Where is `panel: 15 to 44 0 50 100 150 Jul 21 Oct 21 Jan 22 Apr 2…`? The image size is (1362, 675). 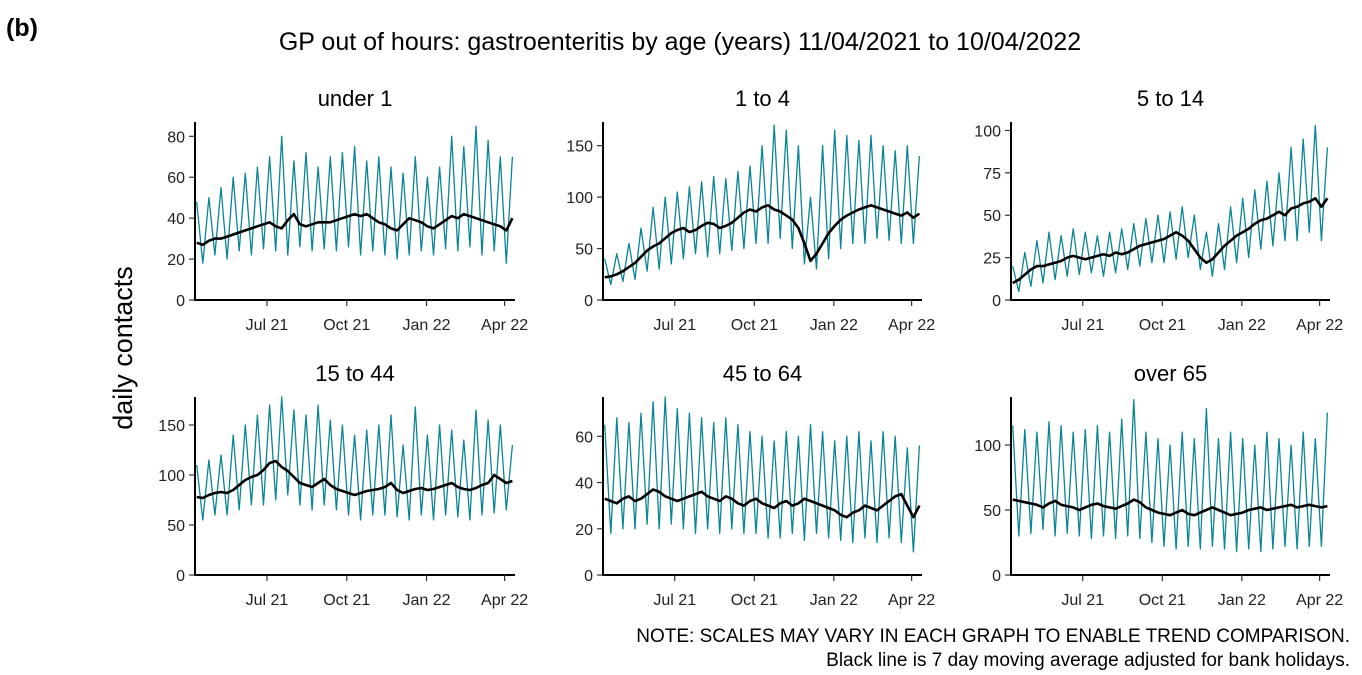 panel: 15 to 44 0 50 100 150 Jul 21 Oct 21 Jan 22 Apr 2… is located at coordinates (343, 485).